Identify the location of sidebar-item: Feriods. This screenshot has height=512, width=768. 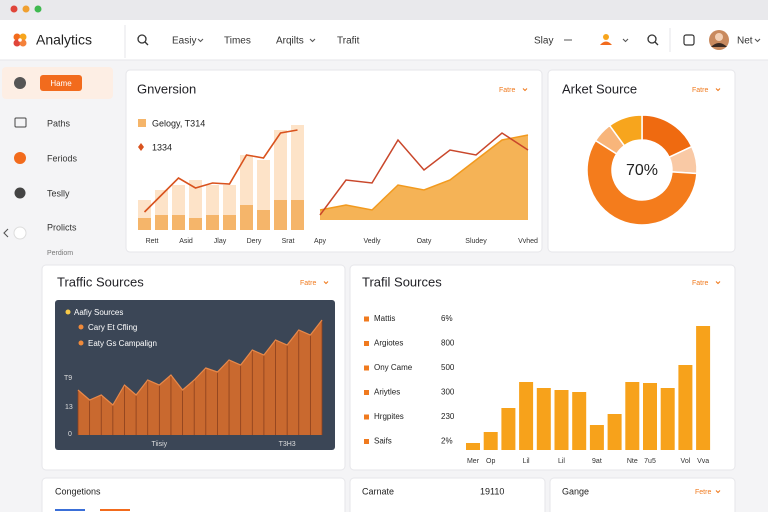
(62, 158).